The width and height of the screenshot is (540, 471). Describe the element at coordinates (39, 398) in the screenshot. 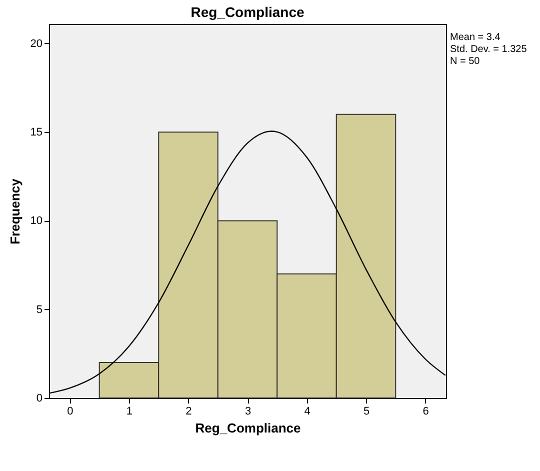

I see `y-tick-label: 0` at that location.